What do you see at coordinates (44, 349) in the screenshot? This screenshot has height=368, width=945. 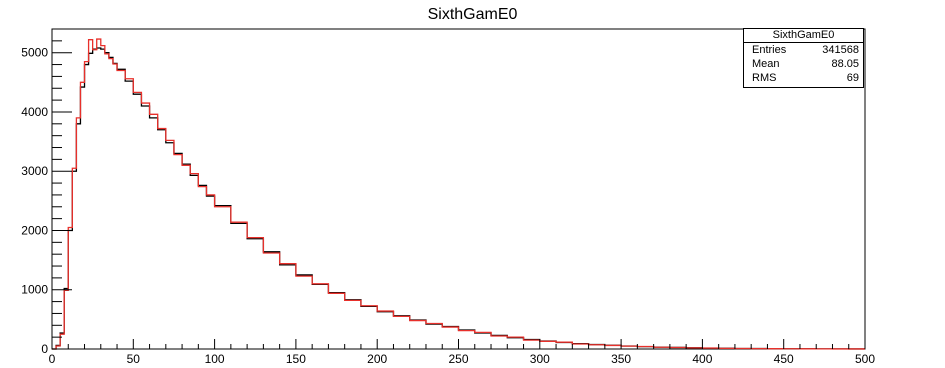 I see `y-tick-label: 0` at bounding box center [44, 349].